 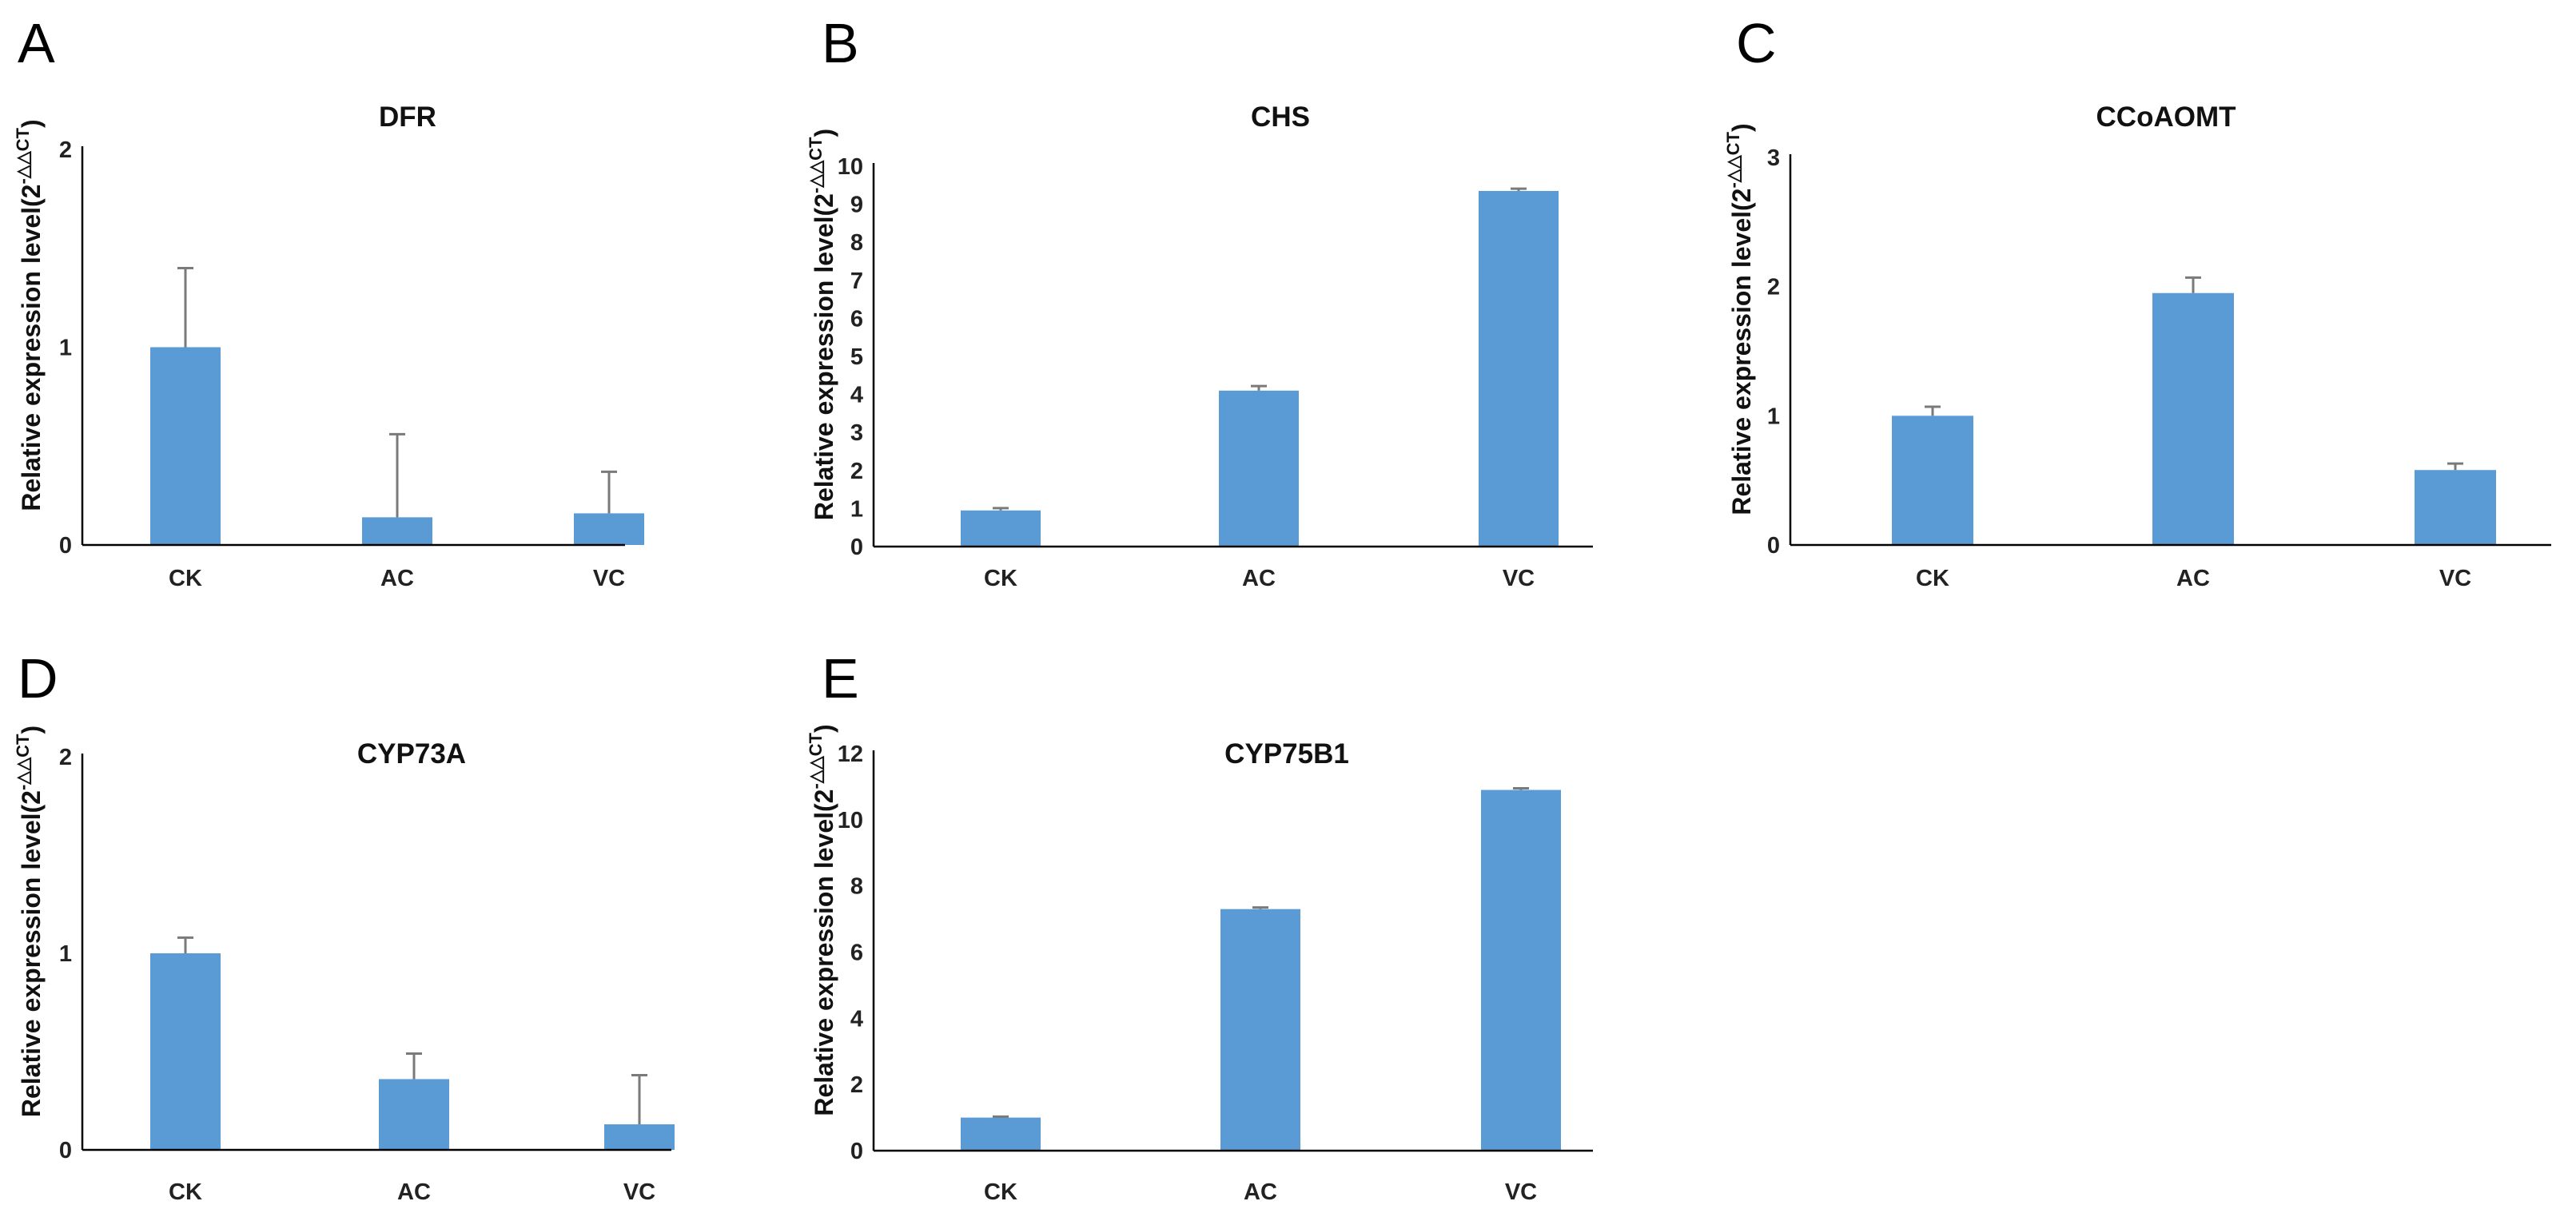 I want to click on panel-letter: A, so click(x=36, y=43).